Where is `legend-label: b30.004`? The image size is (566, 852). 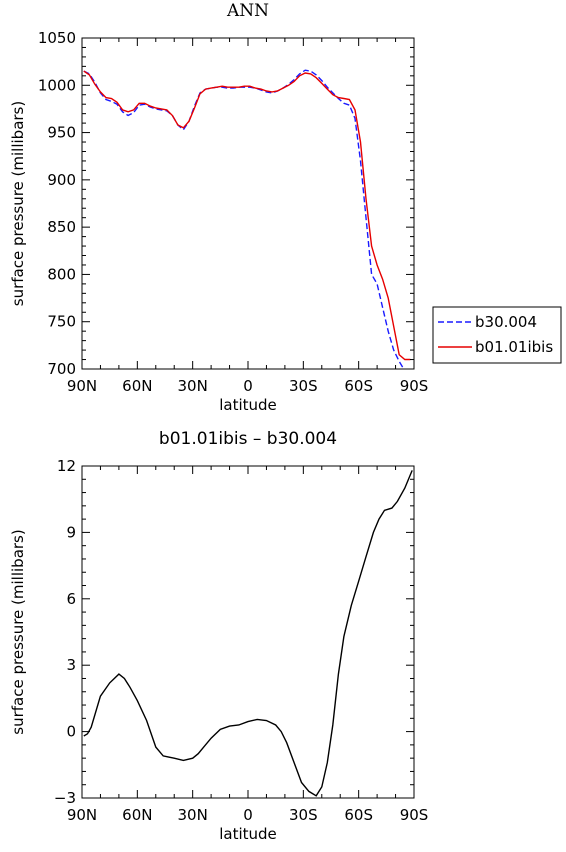 legend-label: b30.004 is located at coordinates (506, 322).